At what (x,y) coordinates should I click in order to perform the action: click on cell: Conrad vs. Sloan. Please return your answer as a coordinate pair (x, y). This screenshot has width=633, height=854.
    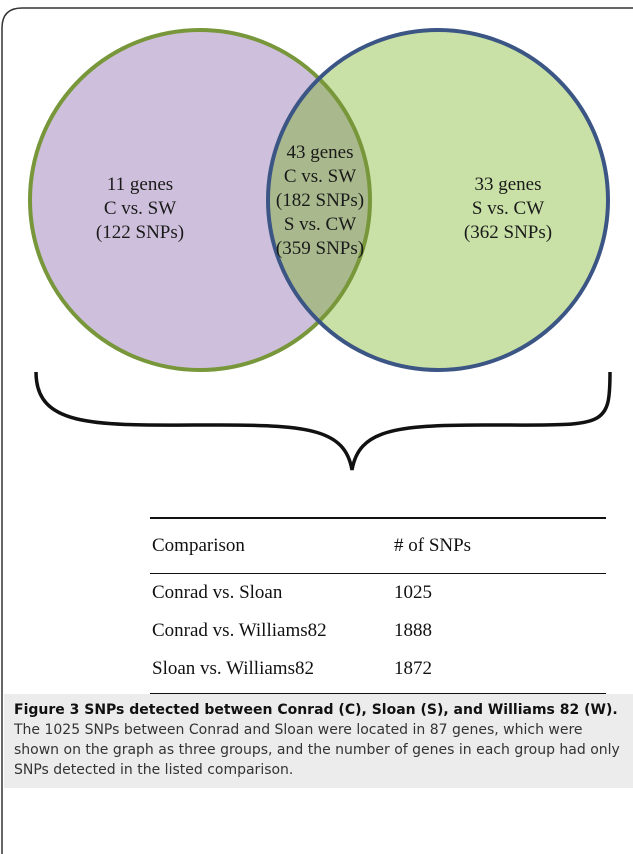
    Looking at the image, I should click on (217, 592).